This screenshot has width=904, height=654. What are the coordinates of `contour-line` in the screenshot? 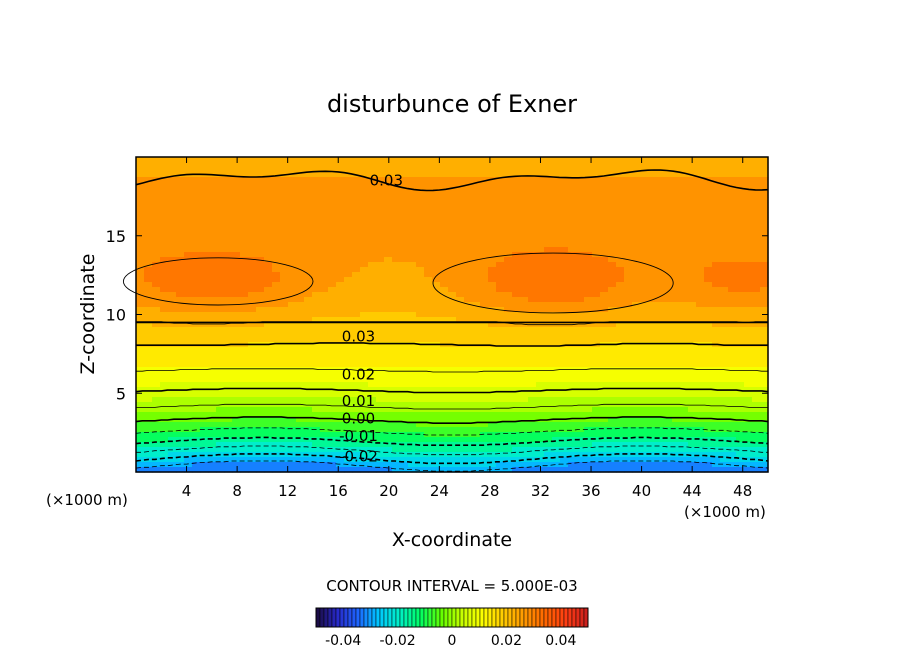 It's located at (452, 431).